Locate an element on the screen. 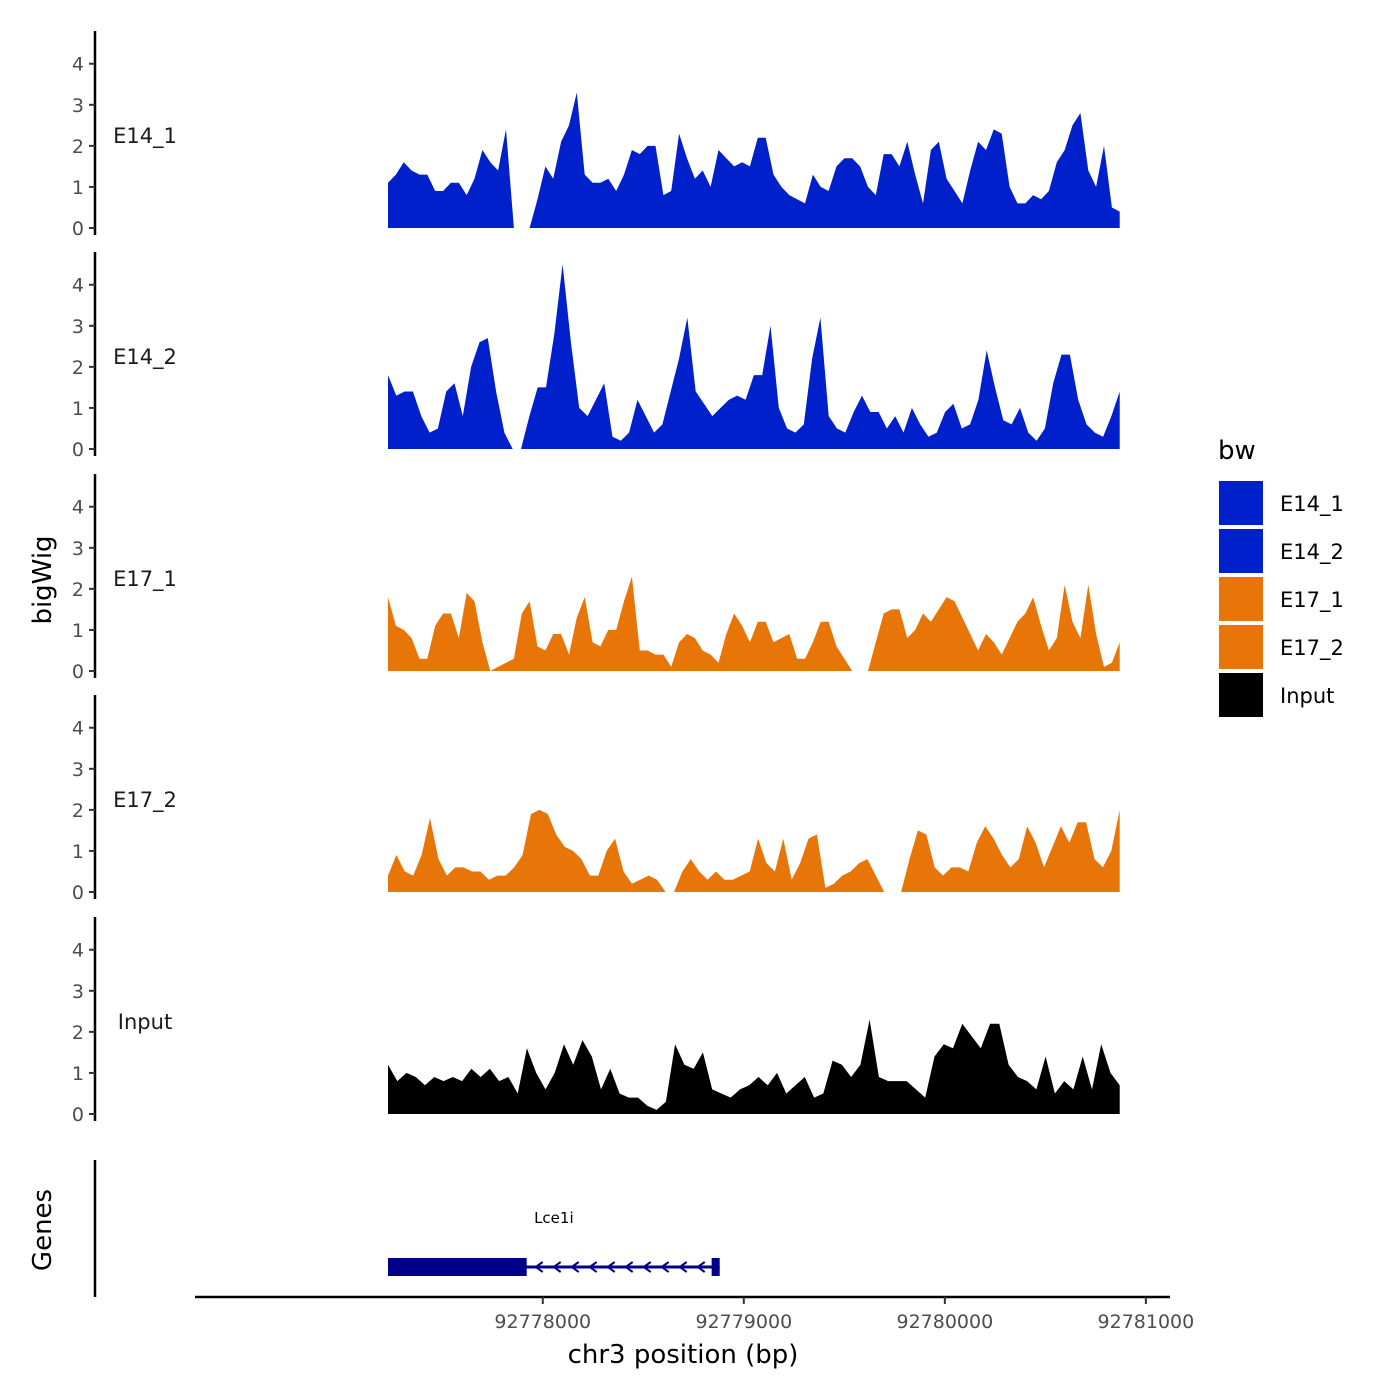 The height and width of the screenshot is (1400, 1400). track-E17_2: 0 1 2 3 4 E17_2 is located at coordinates (596, 799).